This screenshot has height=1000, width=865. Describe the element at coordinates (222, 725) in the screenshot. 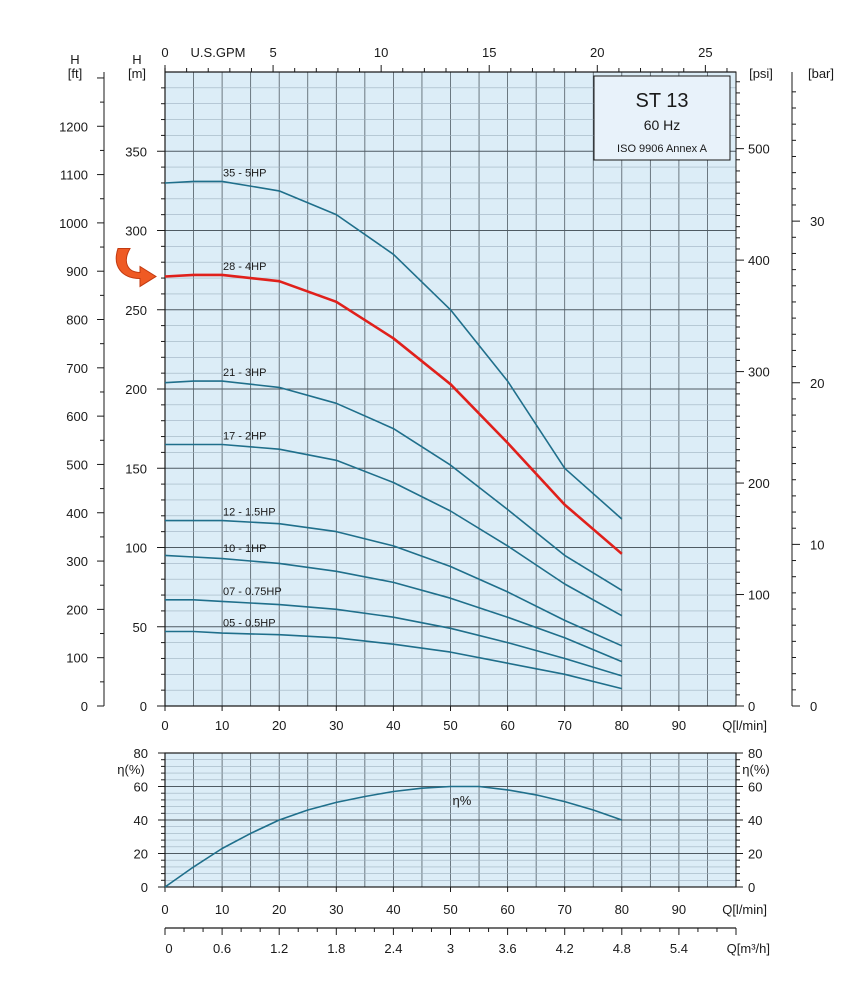

I see `x-tick-label: 10` at that location.